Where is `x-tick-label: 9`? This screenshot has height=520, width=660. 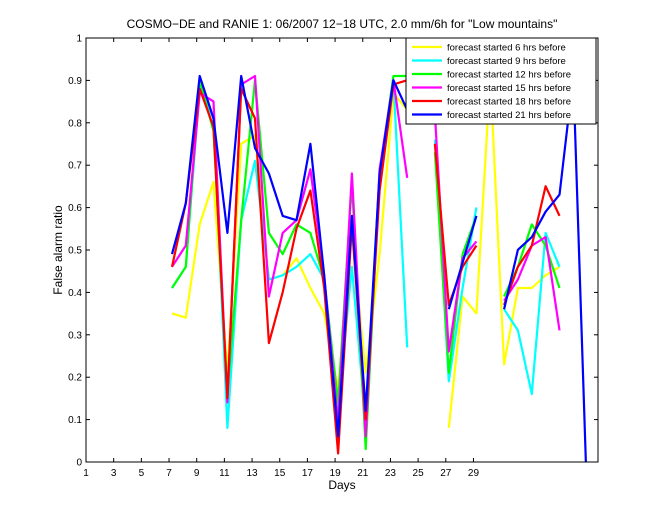
x-tick-label: 9 is located at coordinates (197, 473).